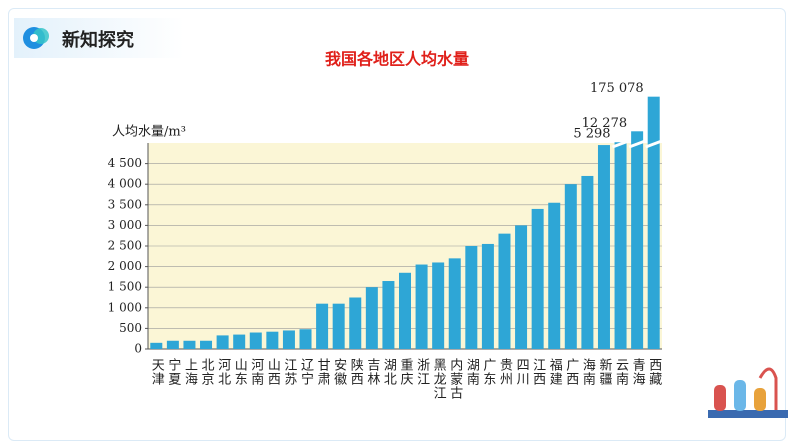  What do you see at coordinates (439, 379) in the screenshot?
I see `x-tick-label: 黑龙江` at bounding box center [439, 379].